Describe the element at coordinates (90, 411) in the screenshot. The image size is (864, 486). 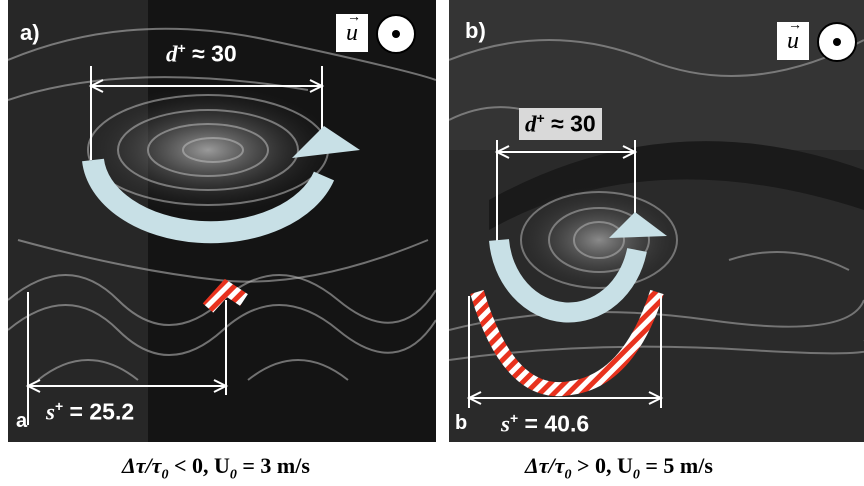
I see `s-plus-label-a: s+ = 25.2` at that location.